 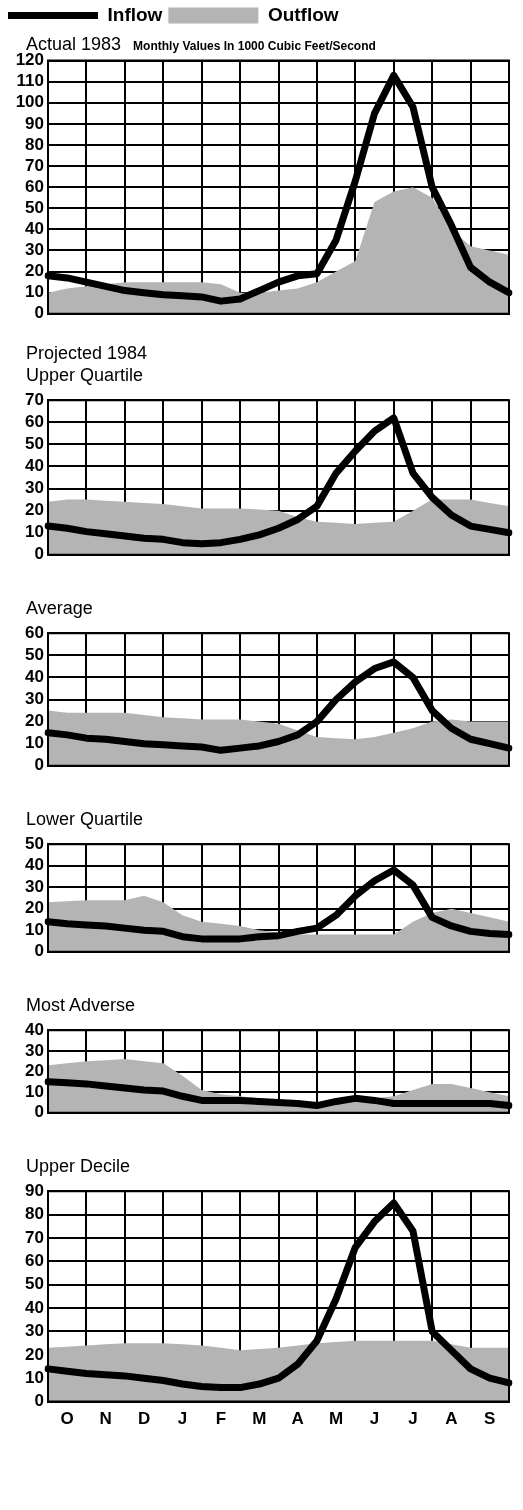 I want to click on chart-title: Upper Decile, so click(x=78, y=1166).